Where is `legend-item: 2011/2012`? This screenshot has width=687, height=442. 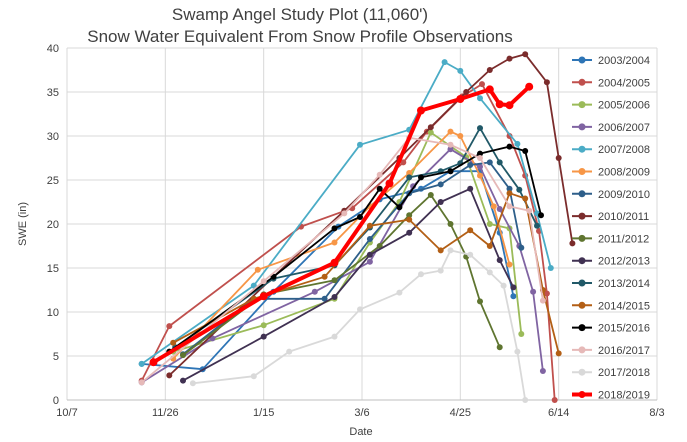
legend-item: 2011/2012 is located at coordinates (610, 239).